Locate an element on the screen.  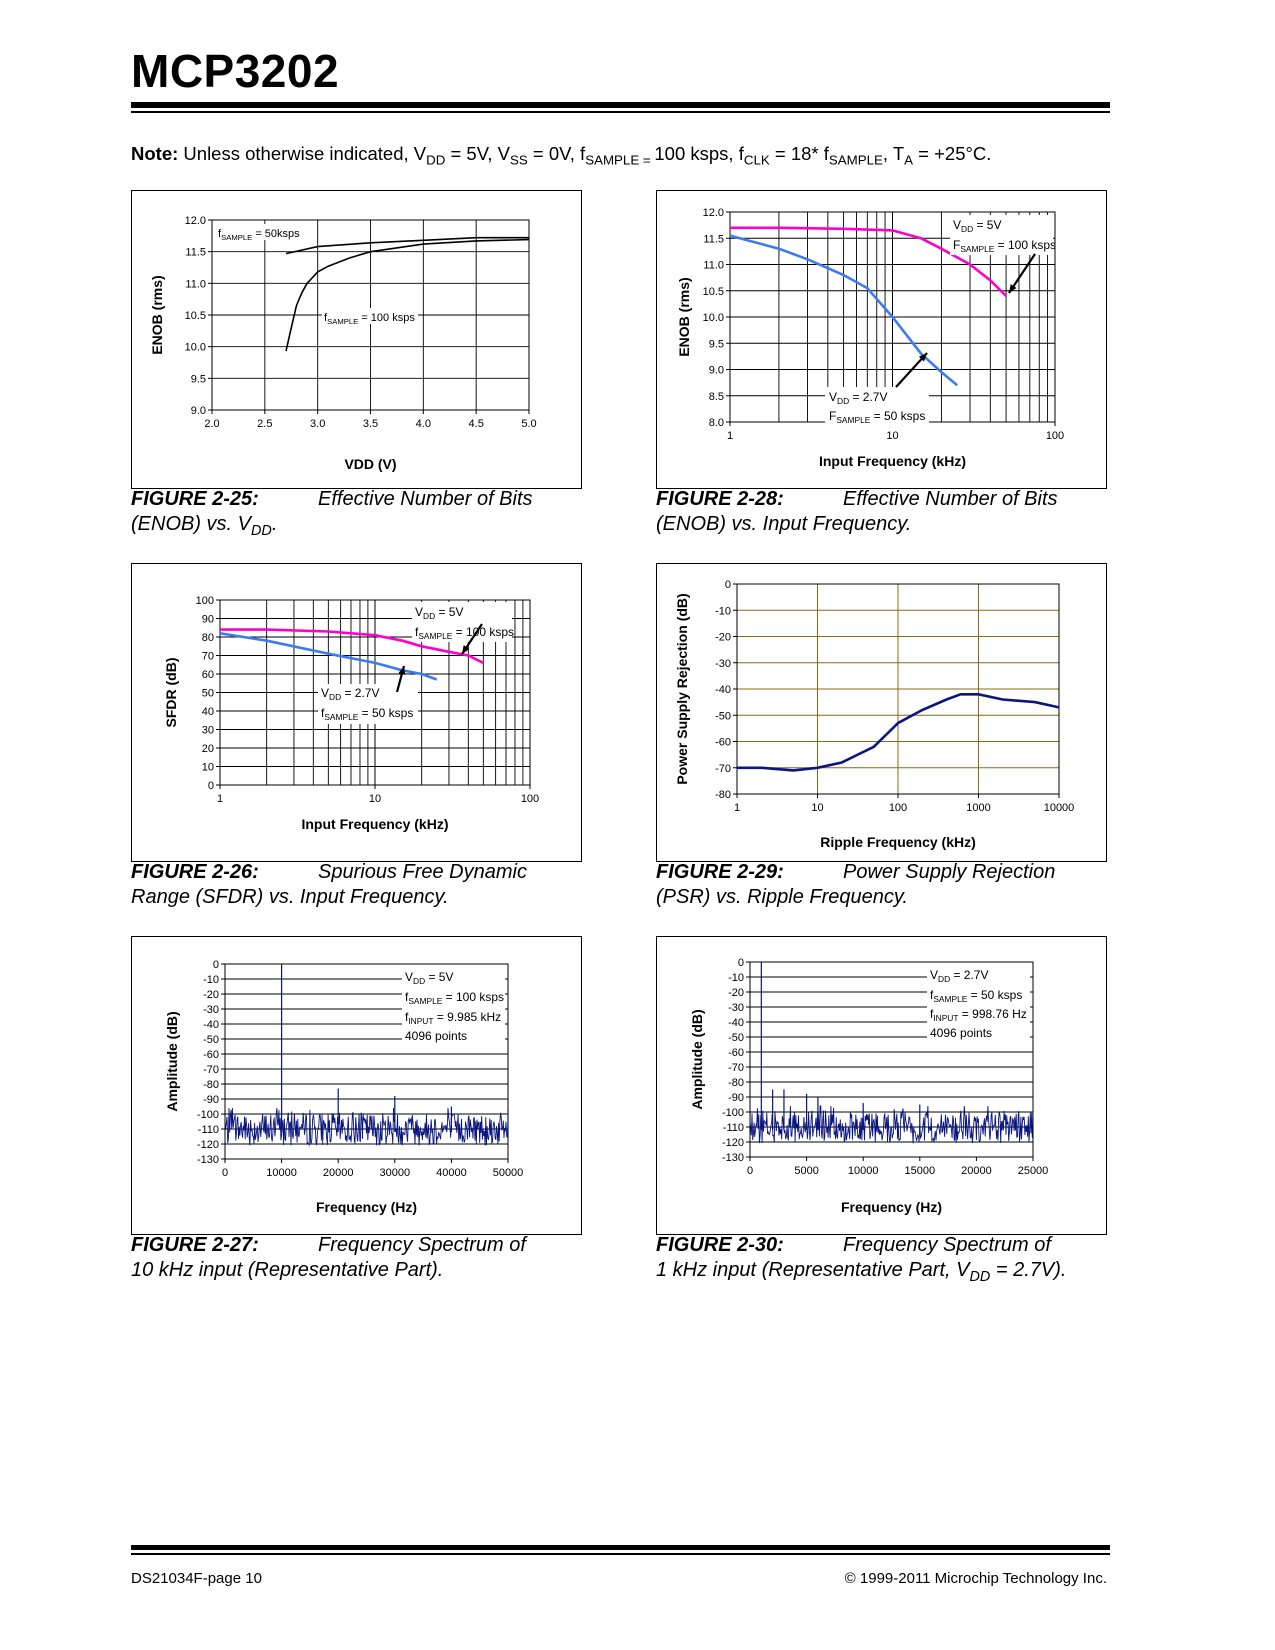
y-tick-label: 10 is located at coordinates (208, 768).